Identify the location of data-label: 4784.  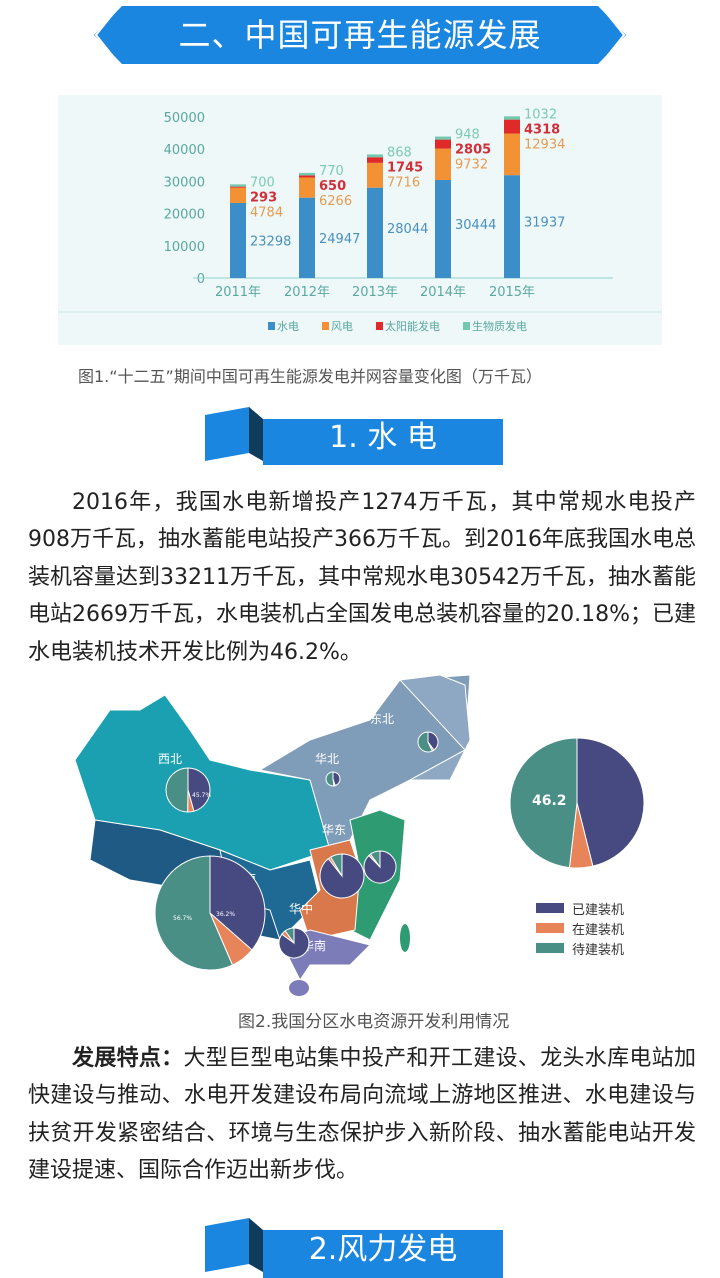
(266, 212).